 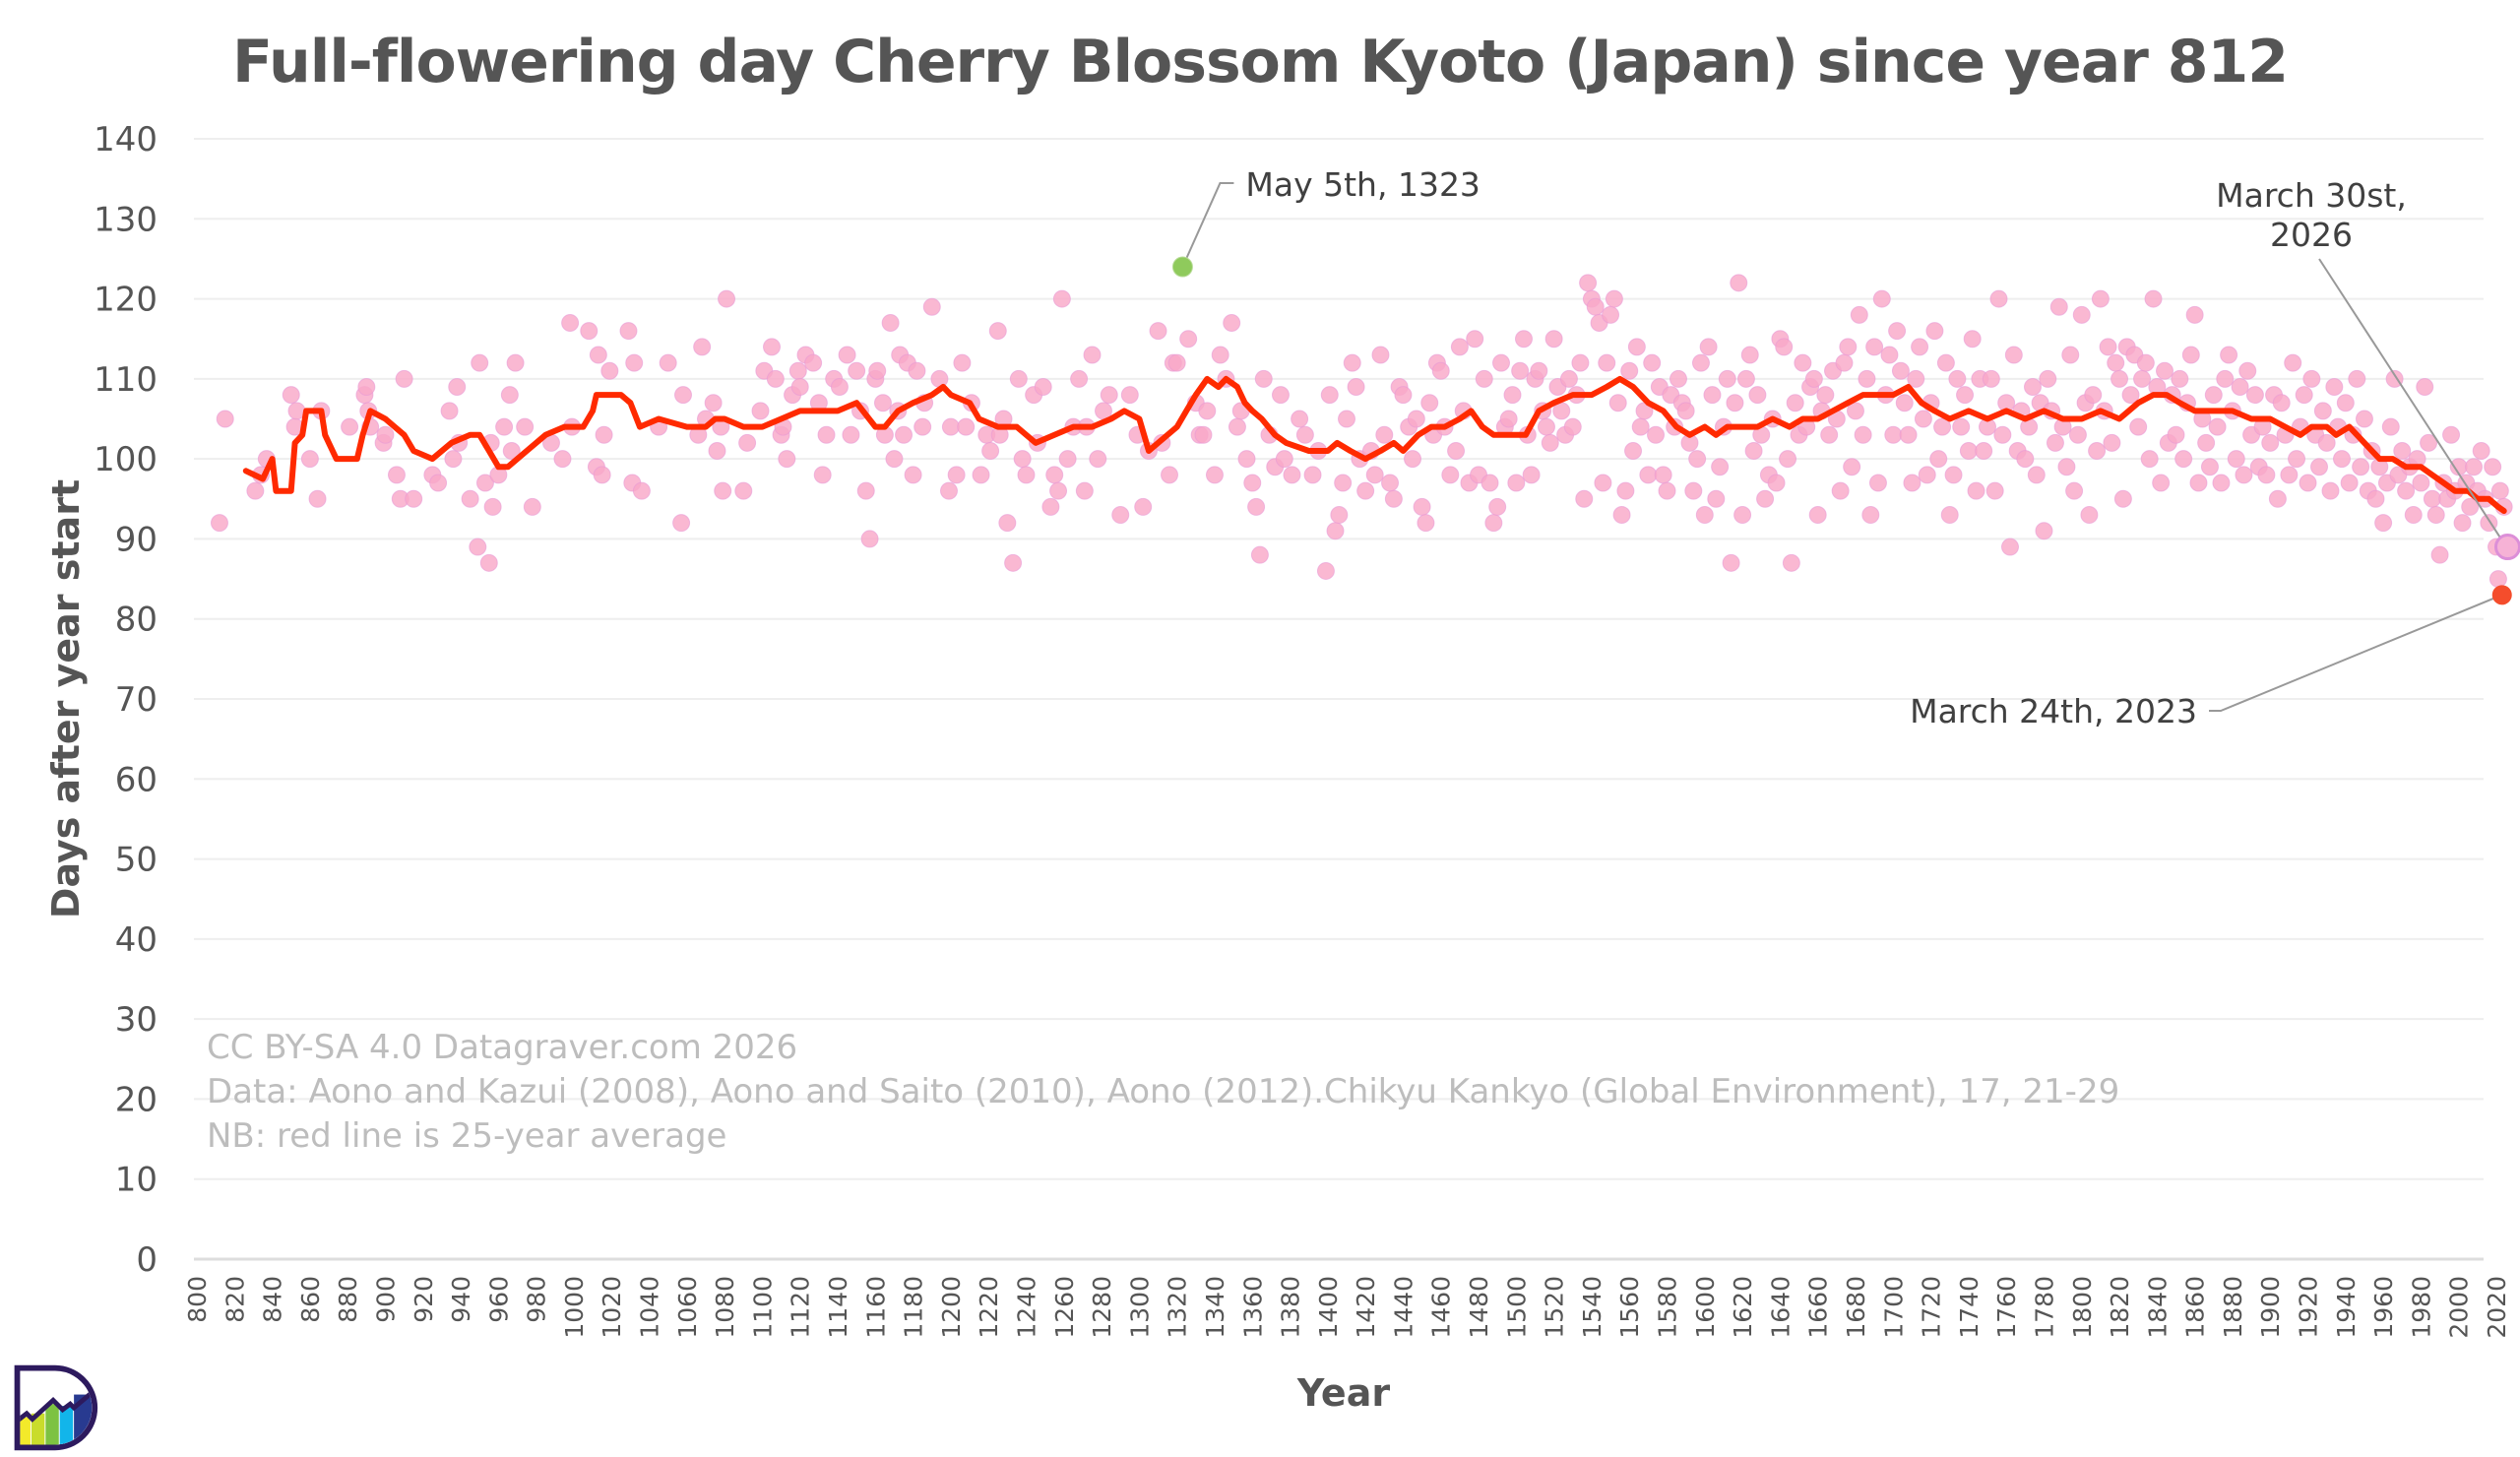 I want to click on x-axis-title: Year, so click(x=1343, y=1393).